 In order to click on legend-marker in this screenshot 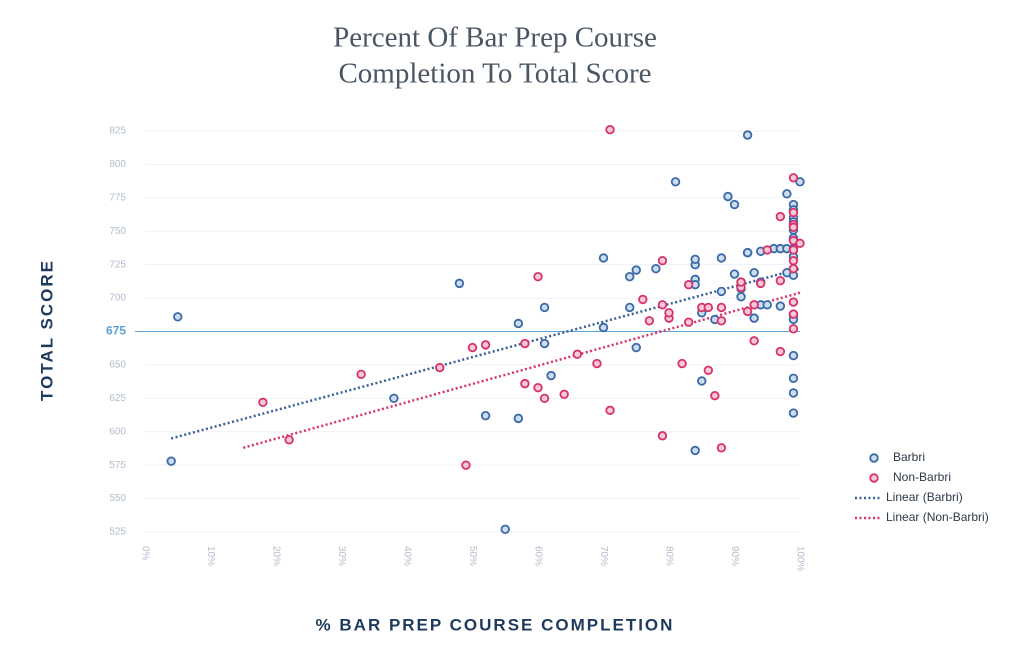, I will do `click(874, 458)`.